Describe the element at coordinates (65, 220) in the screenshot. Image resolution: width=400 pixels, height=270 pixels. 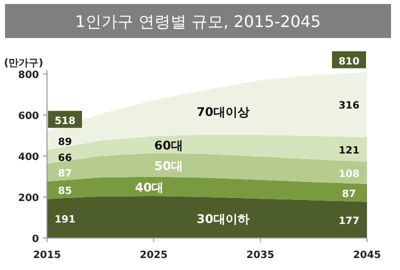
I see `data-label: 191` at that location.